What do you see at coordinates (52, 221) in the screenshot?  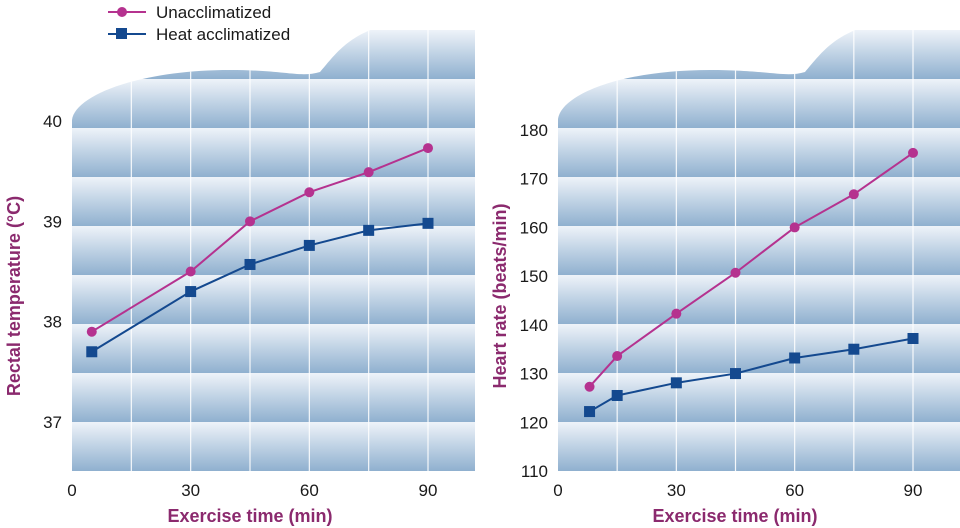 I see `y-tick-label: 39` at bounding box center [52, 221].